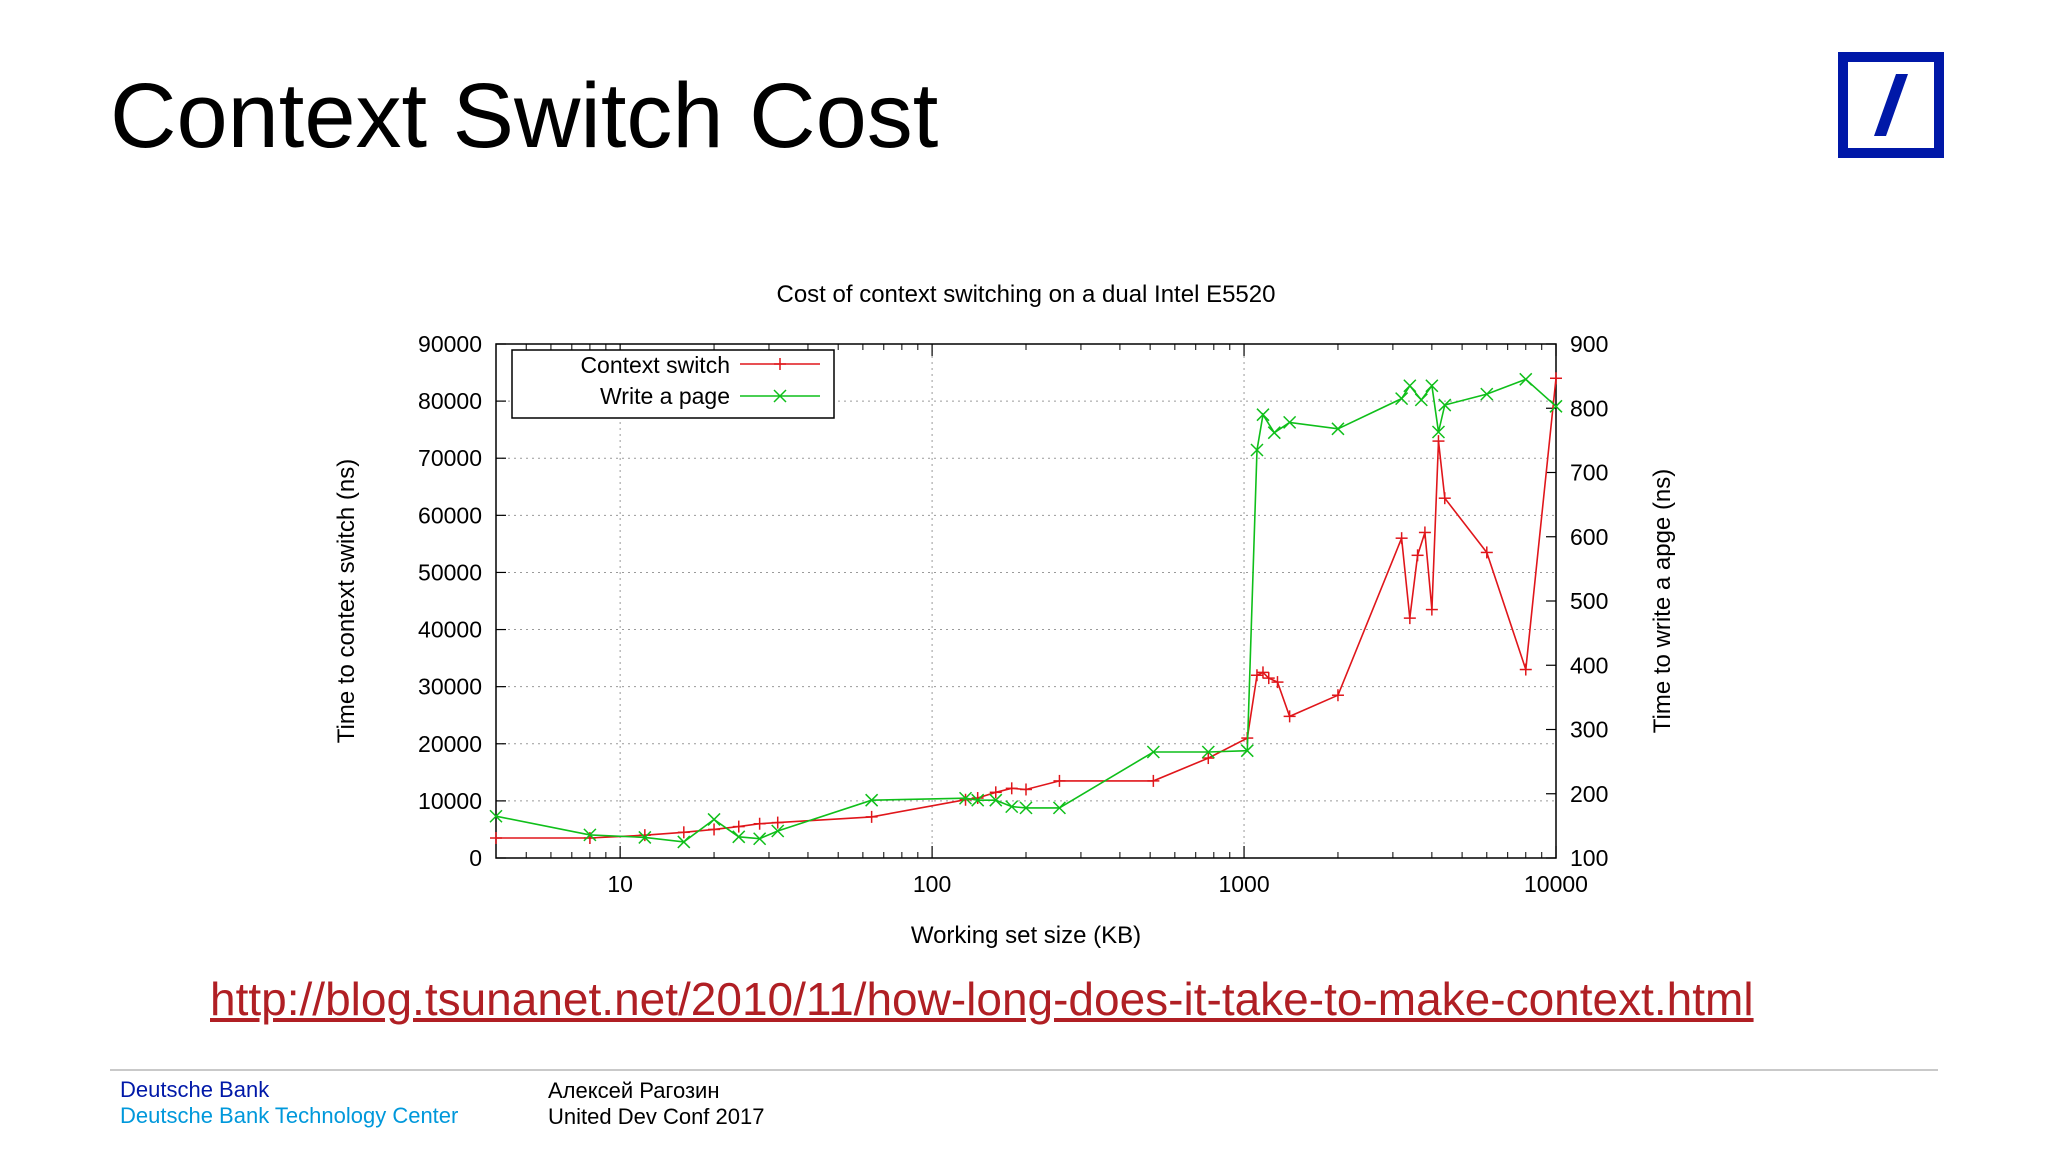 Image resolution: width=2048 pixels, height=1152 pixels. Describe the element at coordinates (1589, 858) in the screenshot. I see `y2-tick-label: 100` at that location.